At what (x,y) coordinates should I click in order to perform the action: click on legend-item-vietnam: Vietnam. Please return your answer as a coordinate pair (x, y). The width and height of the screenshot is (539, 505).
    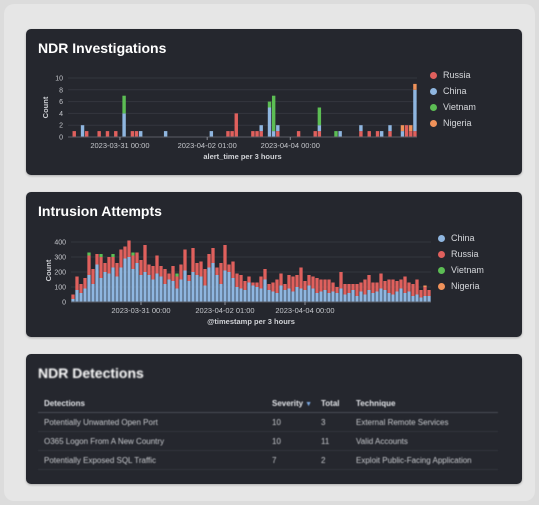
    Looking at the image, I should click on (461, 270).